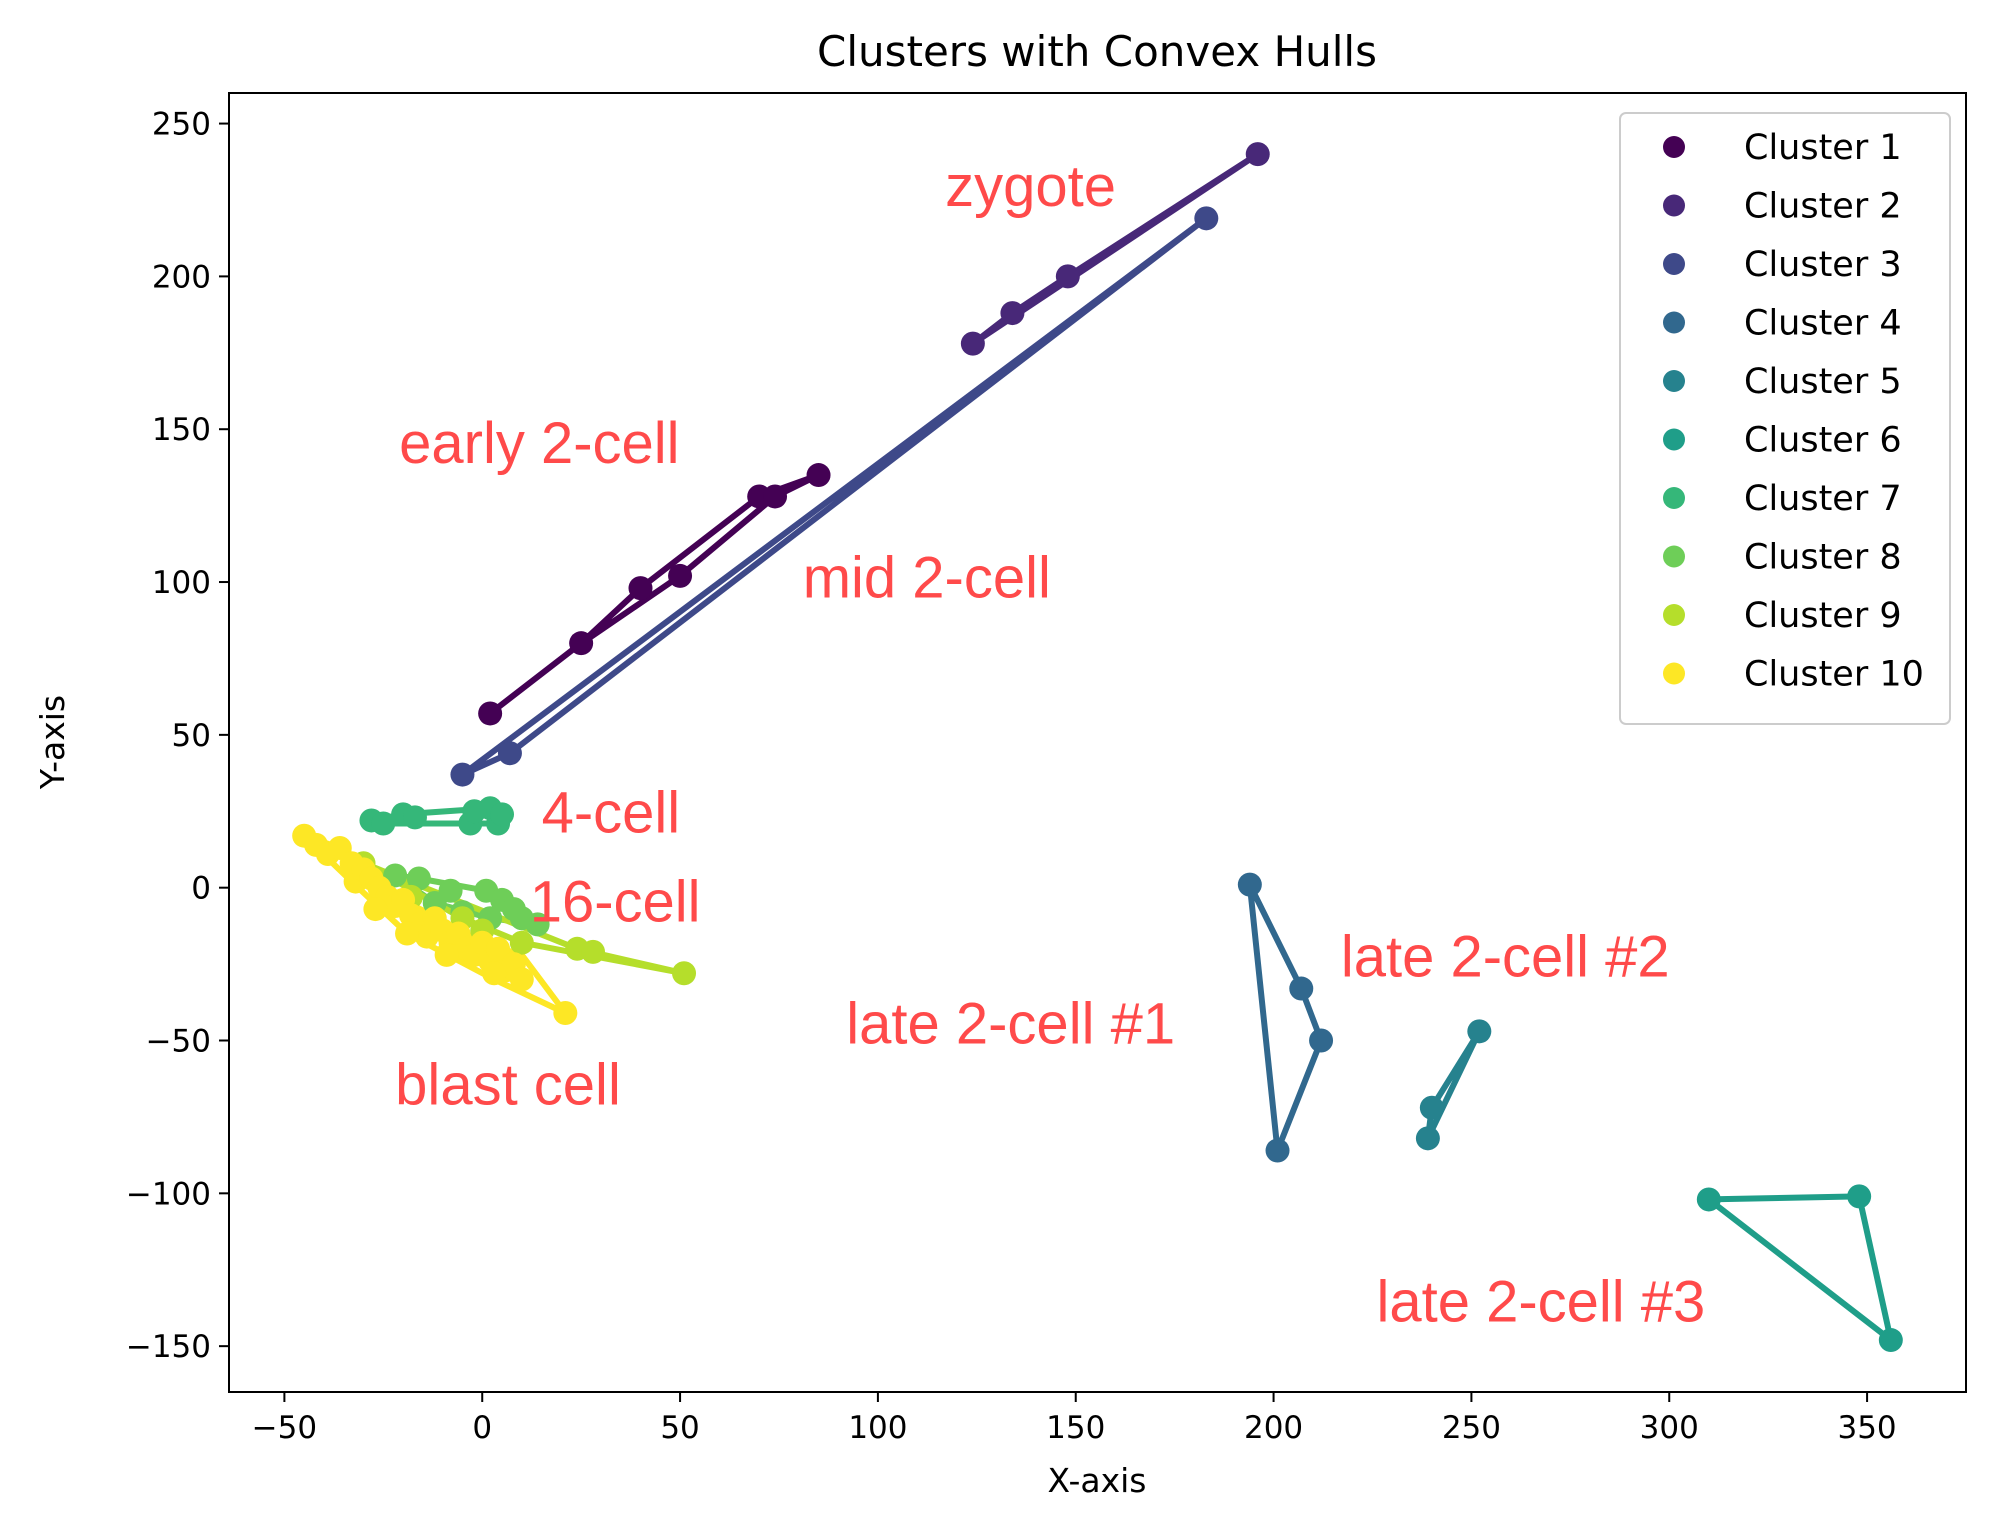 This screenshot has height=1521, width=1992. What do you see at coordinates (181, 277) in the screenshot?
I see `y-tick-label: 200` at bounding box center [181, 277].